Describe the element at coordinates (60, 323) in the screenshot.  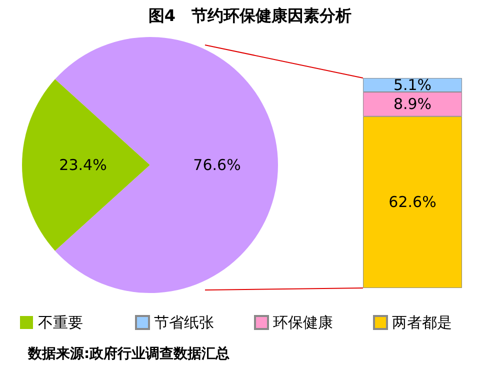
I see `legend-label: 不重要` at that location.